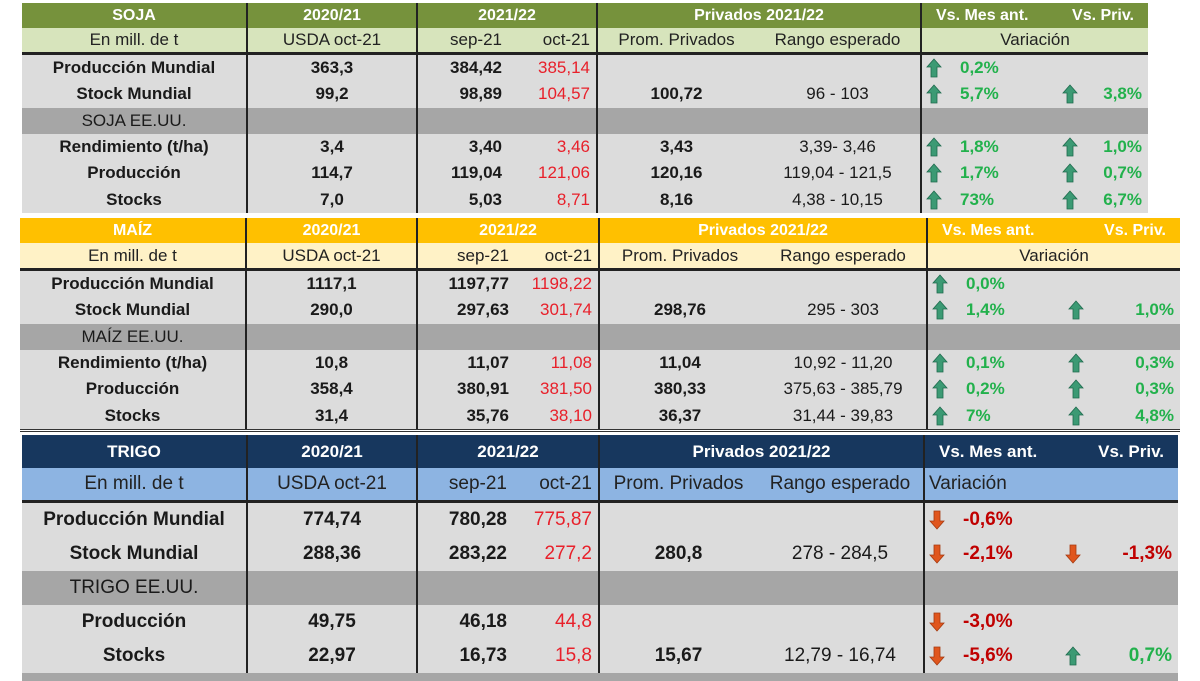 Image resolution: width=1200 pixels, height=681 pixels. I want to click on soja-table-row: Producción Mundial 363,3 384,42 385,14 0,2%, so click(585, 68).